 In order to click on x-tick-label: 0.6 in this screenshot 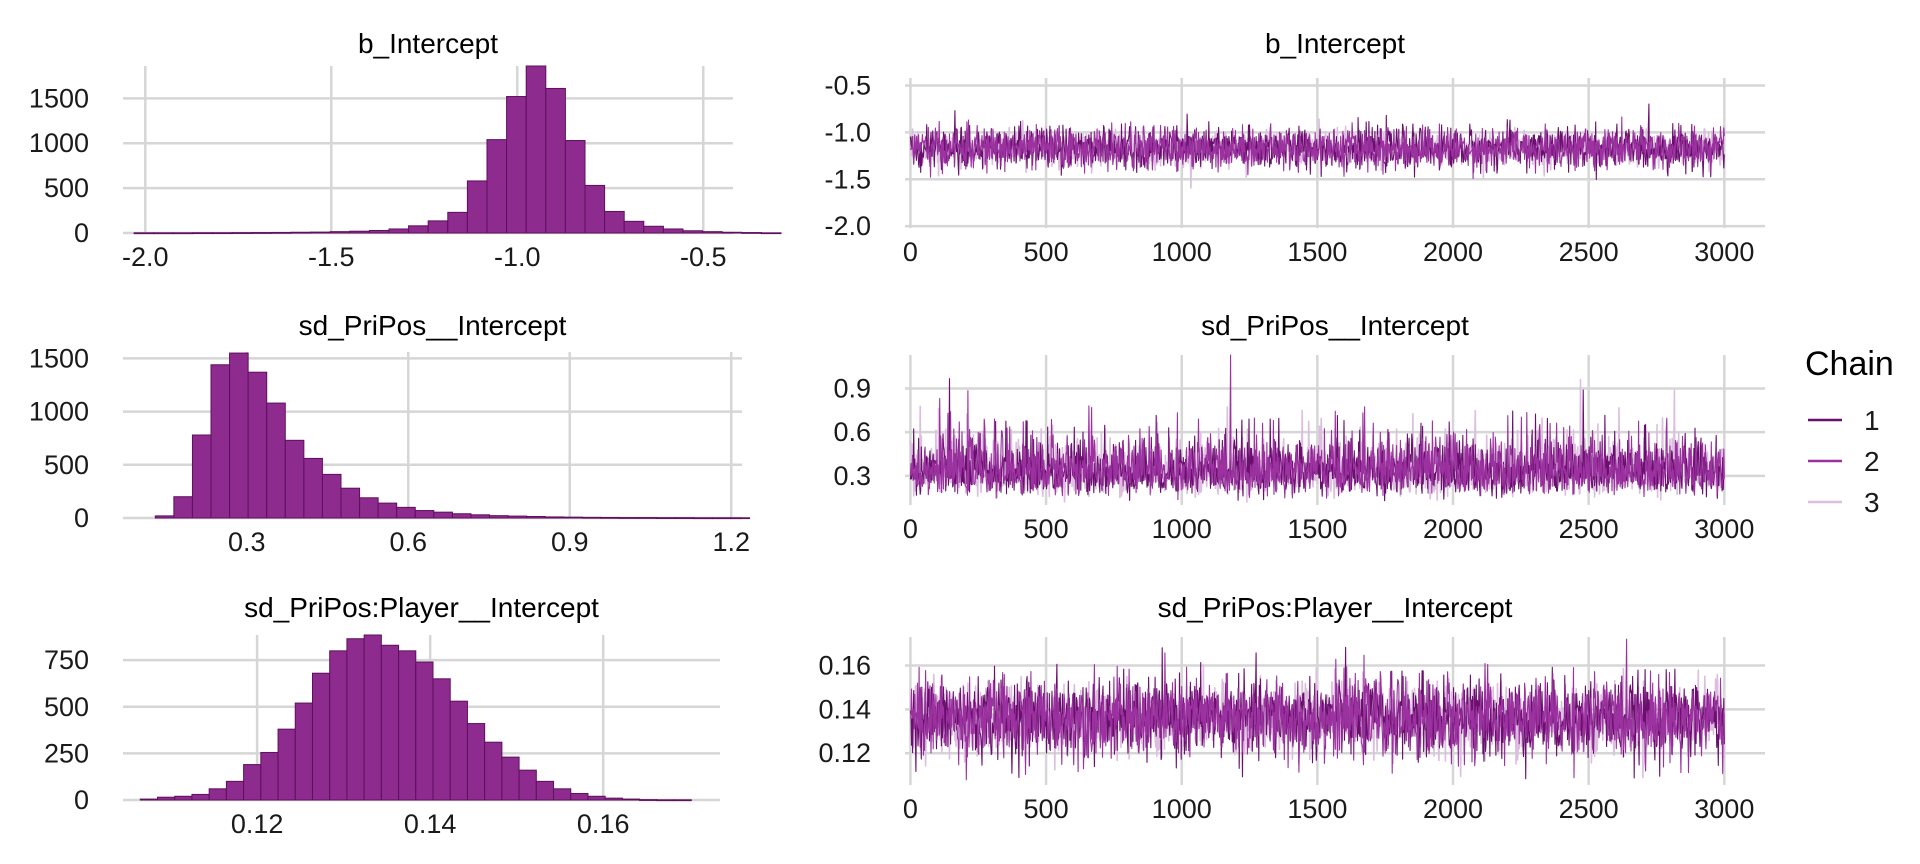, I will do `click(409, 542)`.